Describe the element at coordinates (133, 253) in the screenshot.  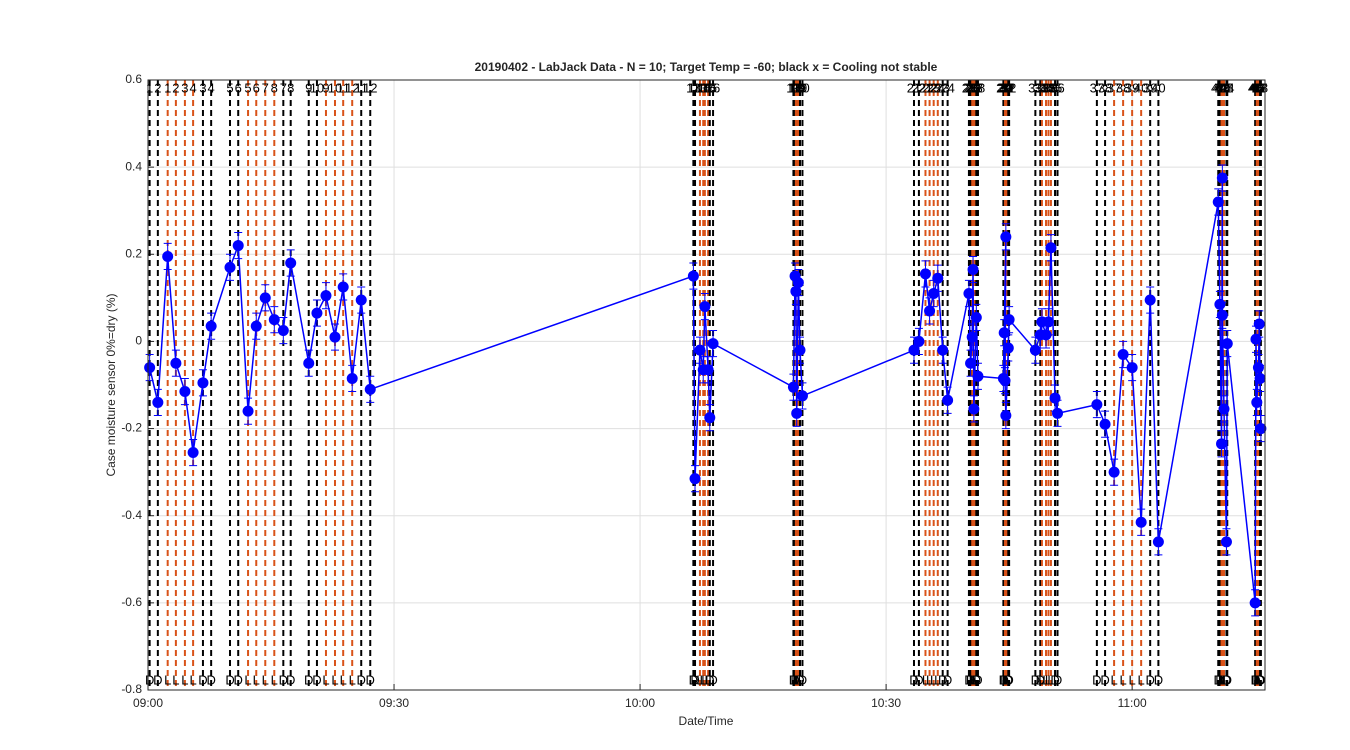
I see `y-tick-label: 0.2` at that location.